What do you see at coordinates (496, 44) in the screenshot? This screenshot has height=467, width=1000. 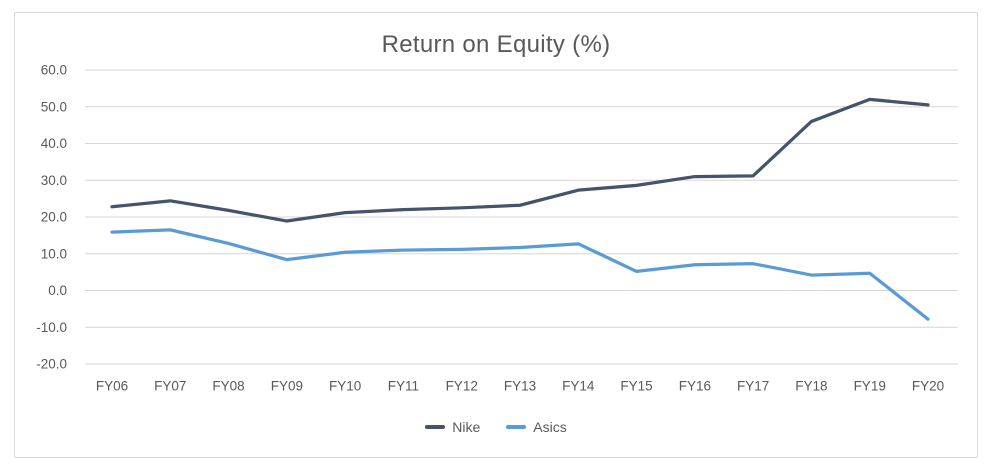 I see `chart-title: Return on Equity (%)` at bounding box center [496, 44].